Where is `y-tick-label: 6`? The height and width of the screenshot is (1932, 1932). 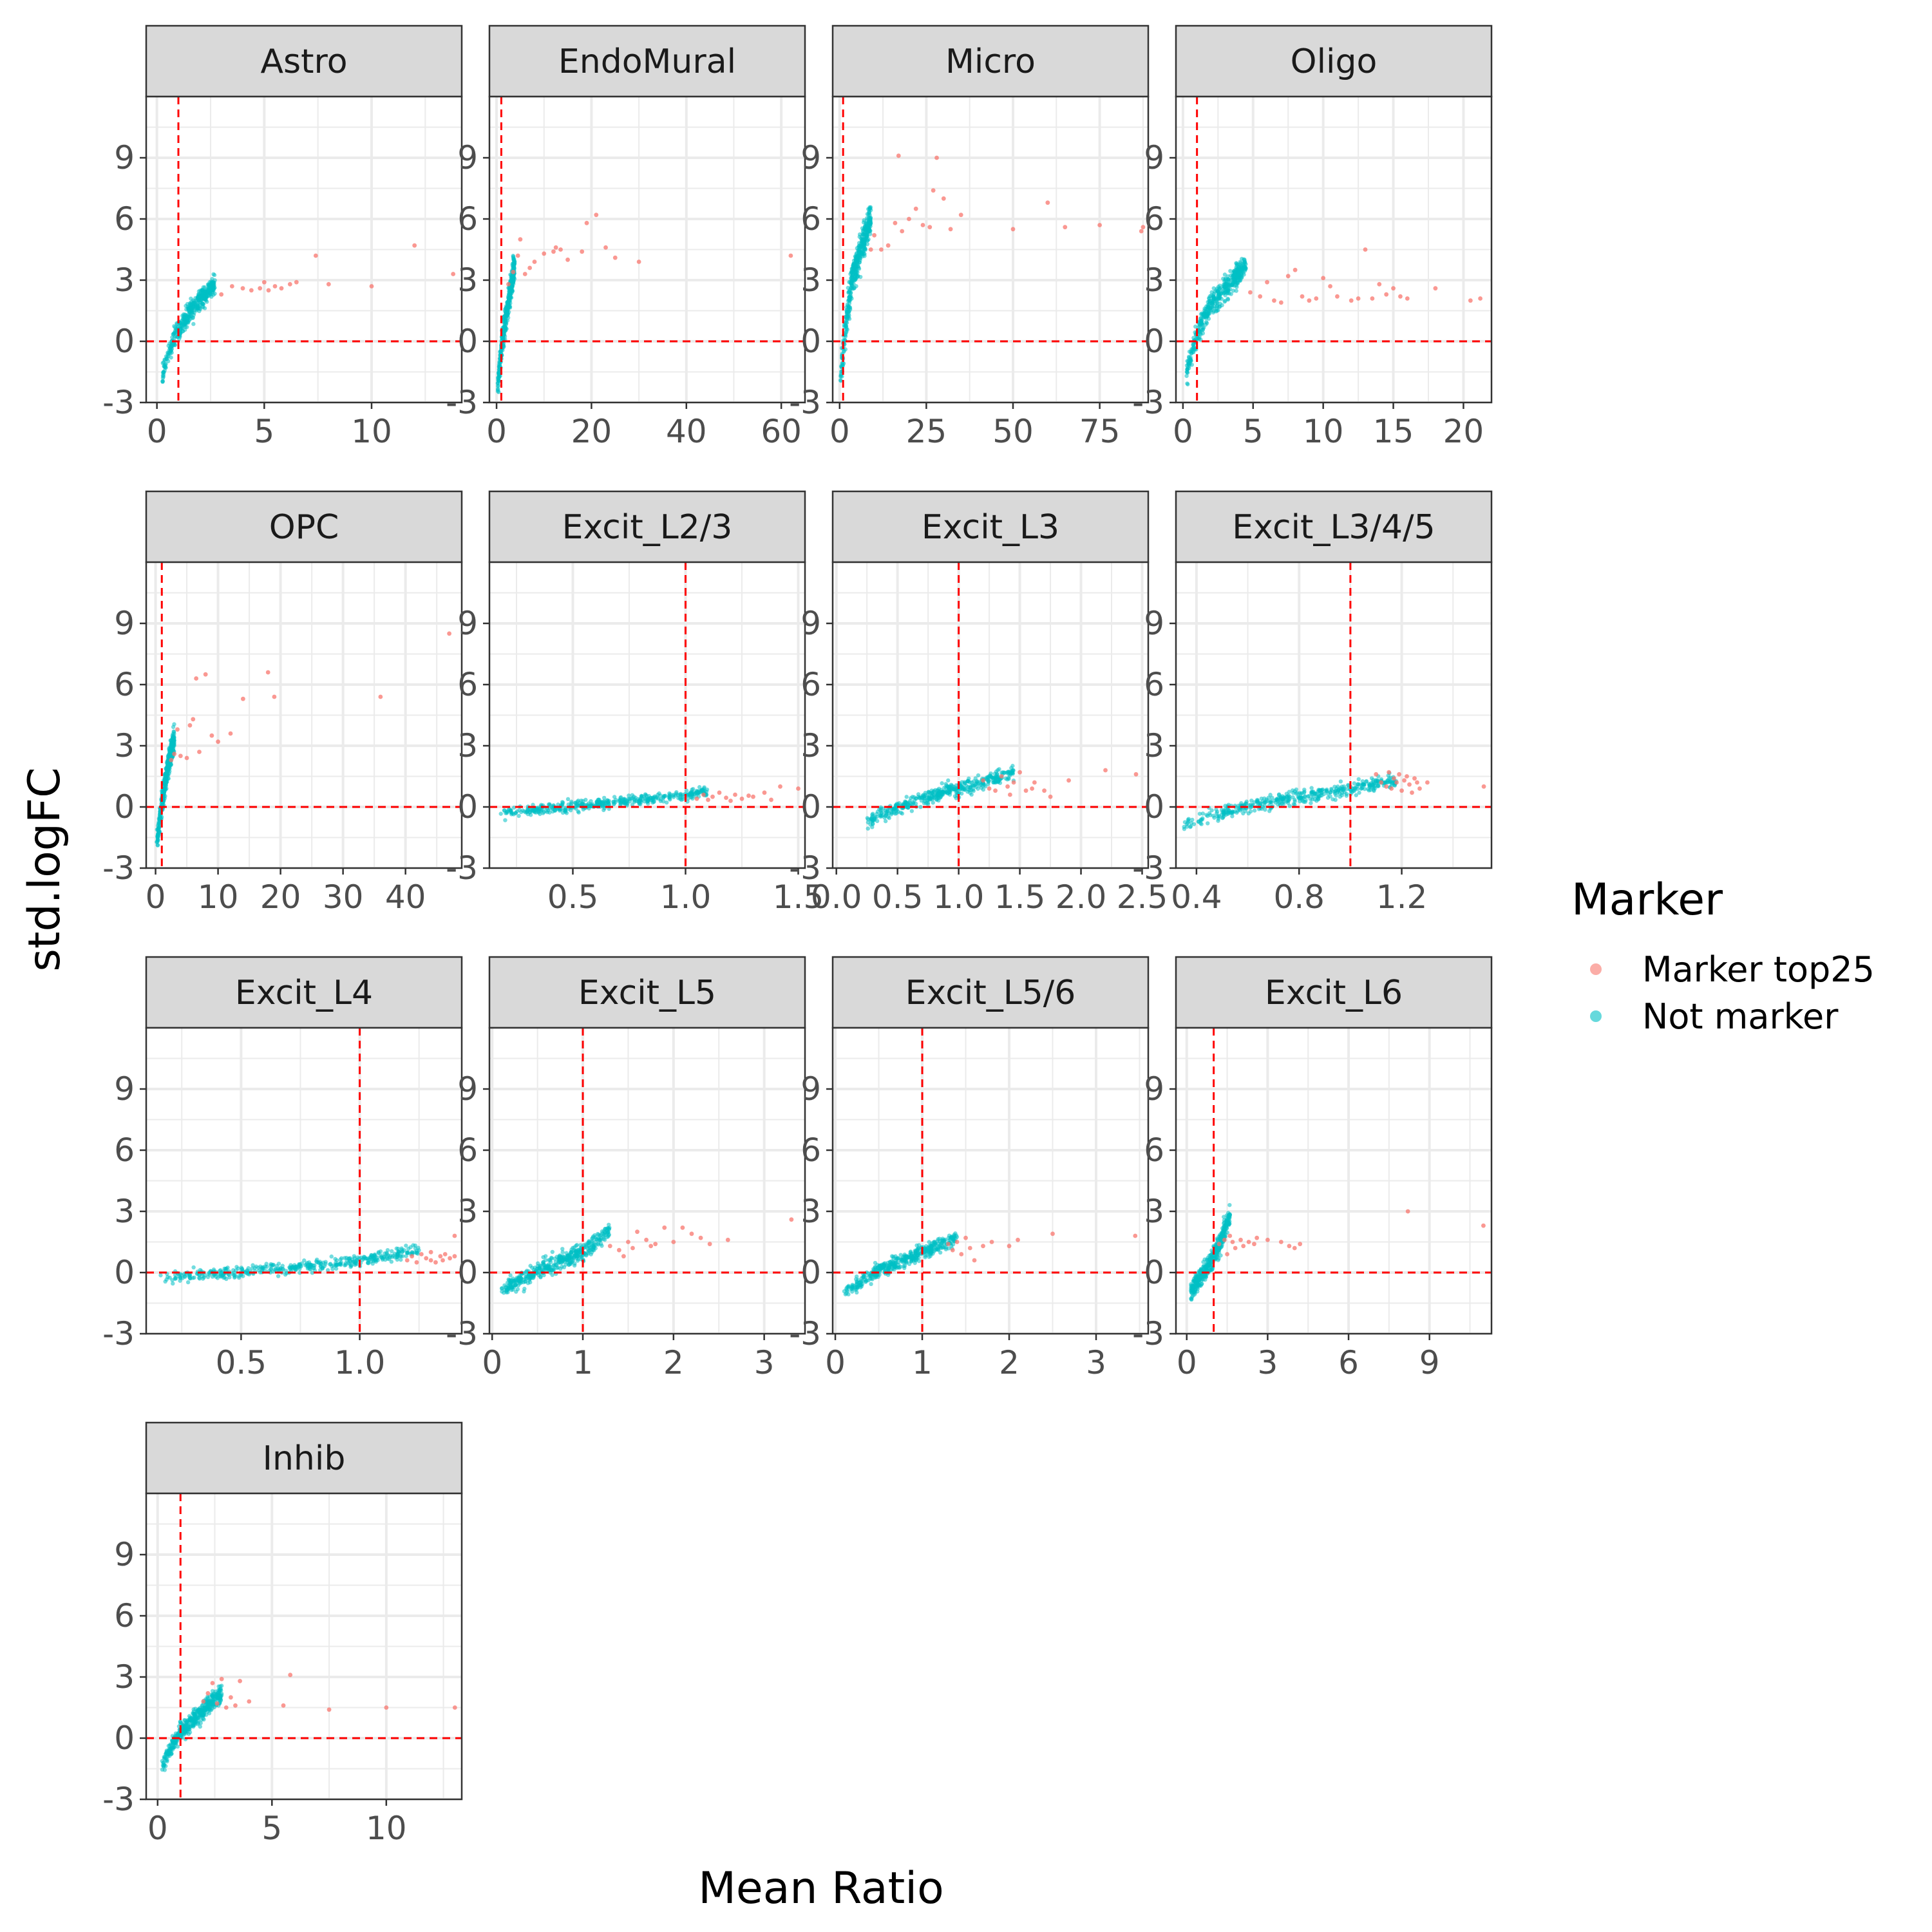
y-tick-label: 6 is located at coordinates (811, 219).